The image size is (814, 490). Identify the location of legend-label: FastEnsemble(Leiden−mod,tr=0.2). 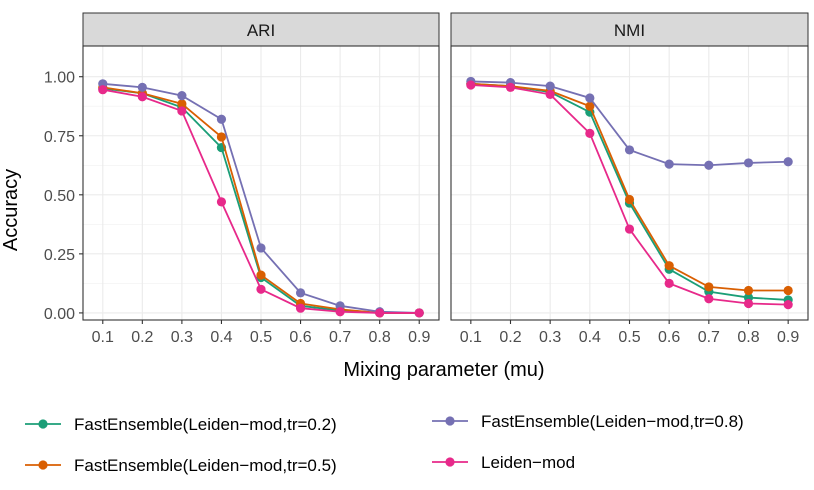
(205, 424).